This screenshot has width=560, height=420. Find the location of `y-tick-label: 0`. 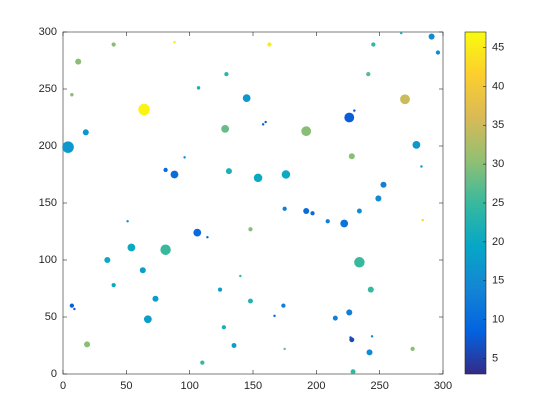

y-tick-label: 0 is located at coordinates (54, 374).